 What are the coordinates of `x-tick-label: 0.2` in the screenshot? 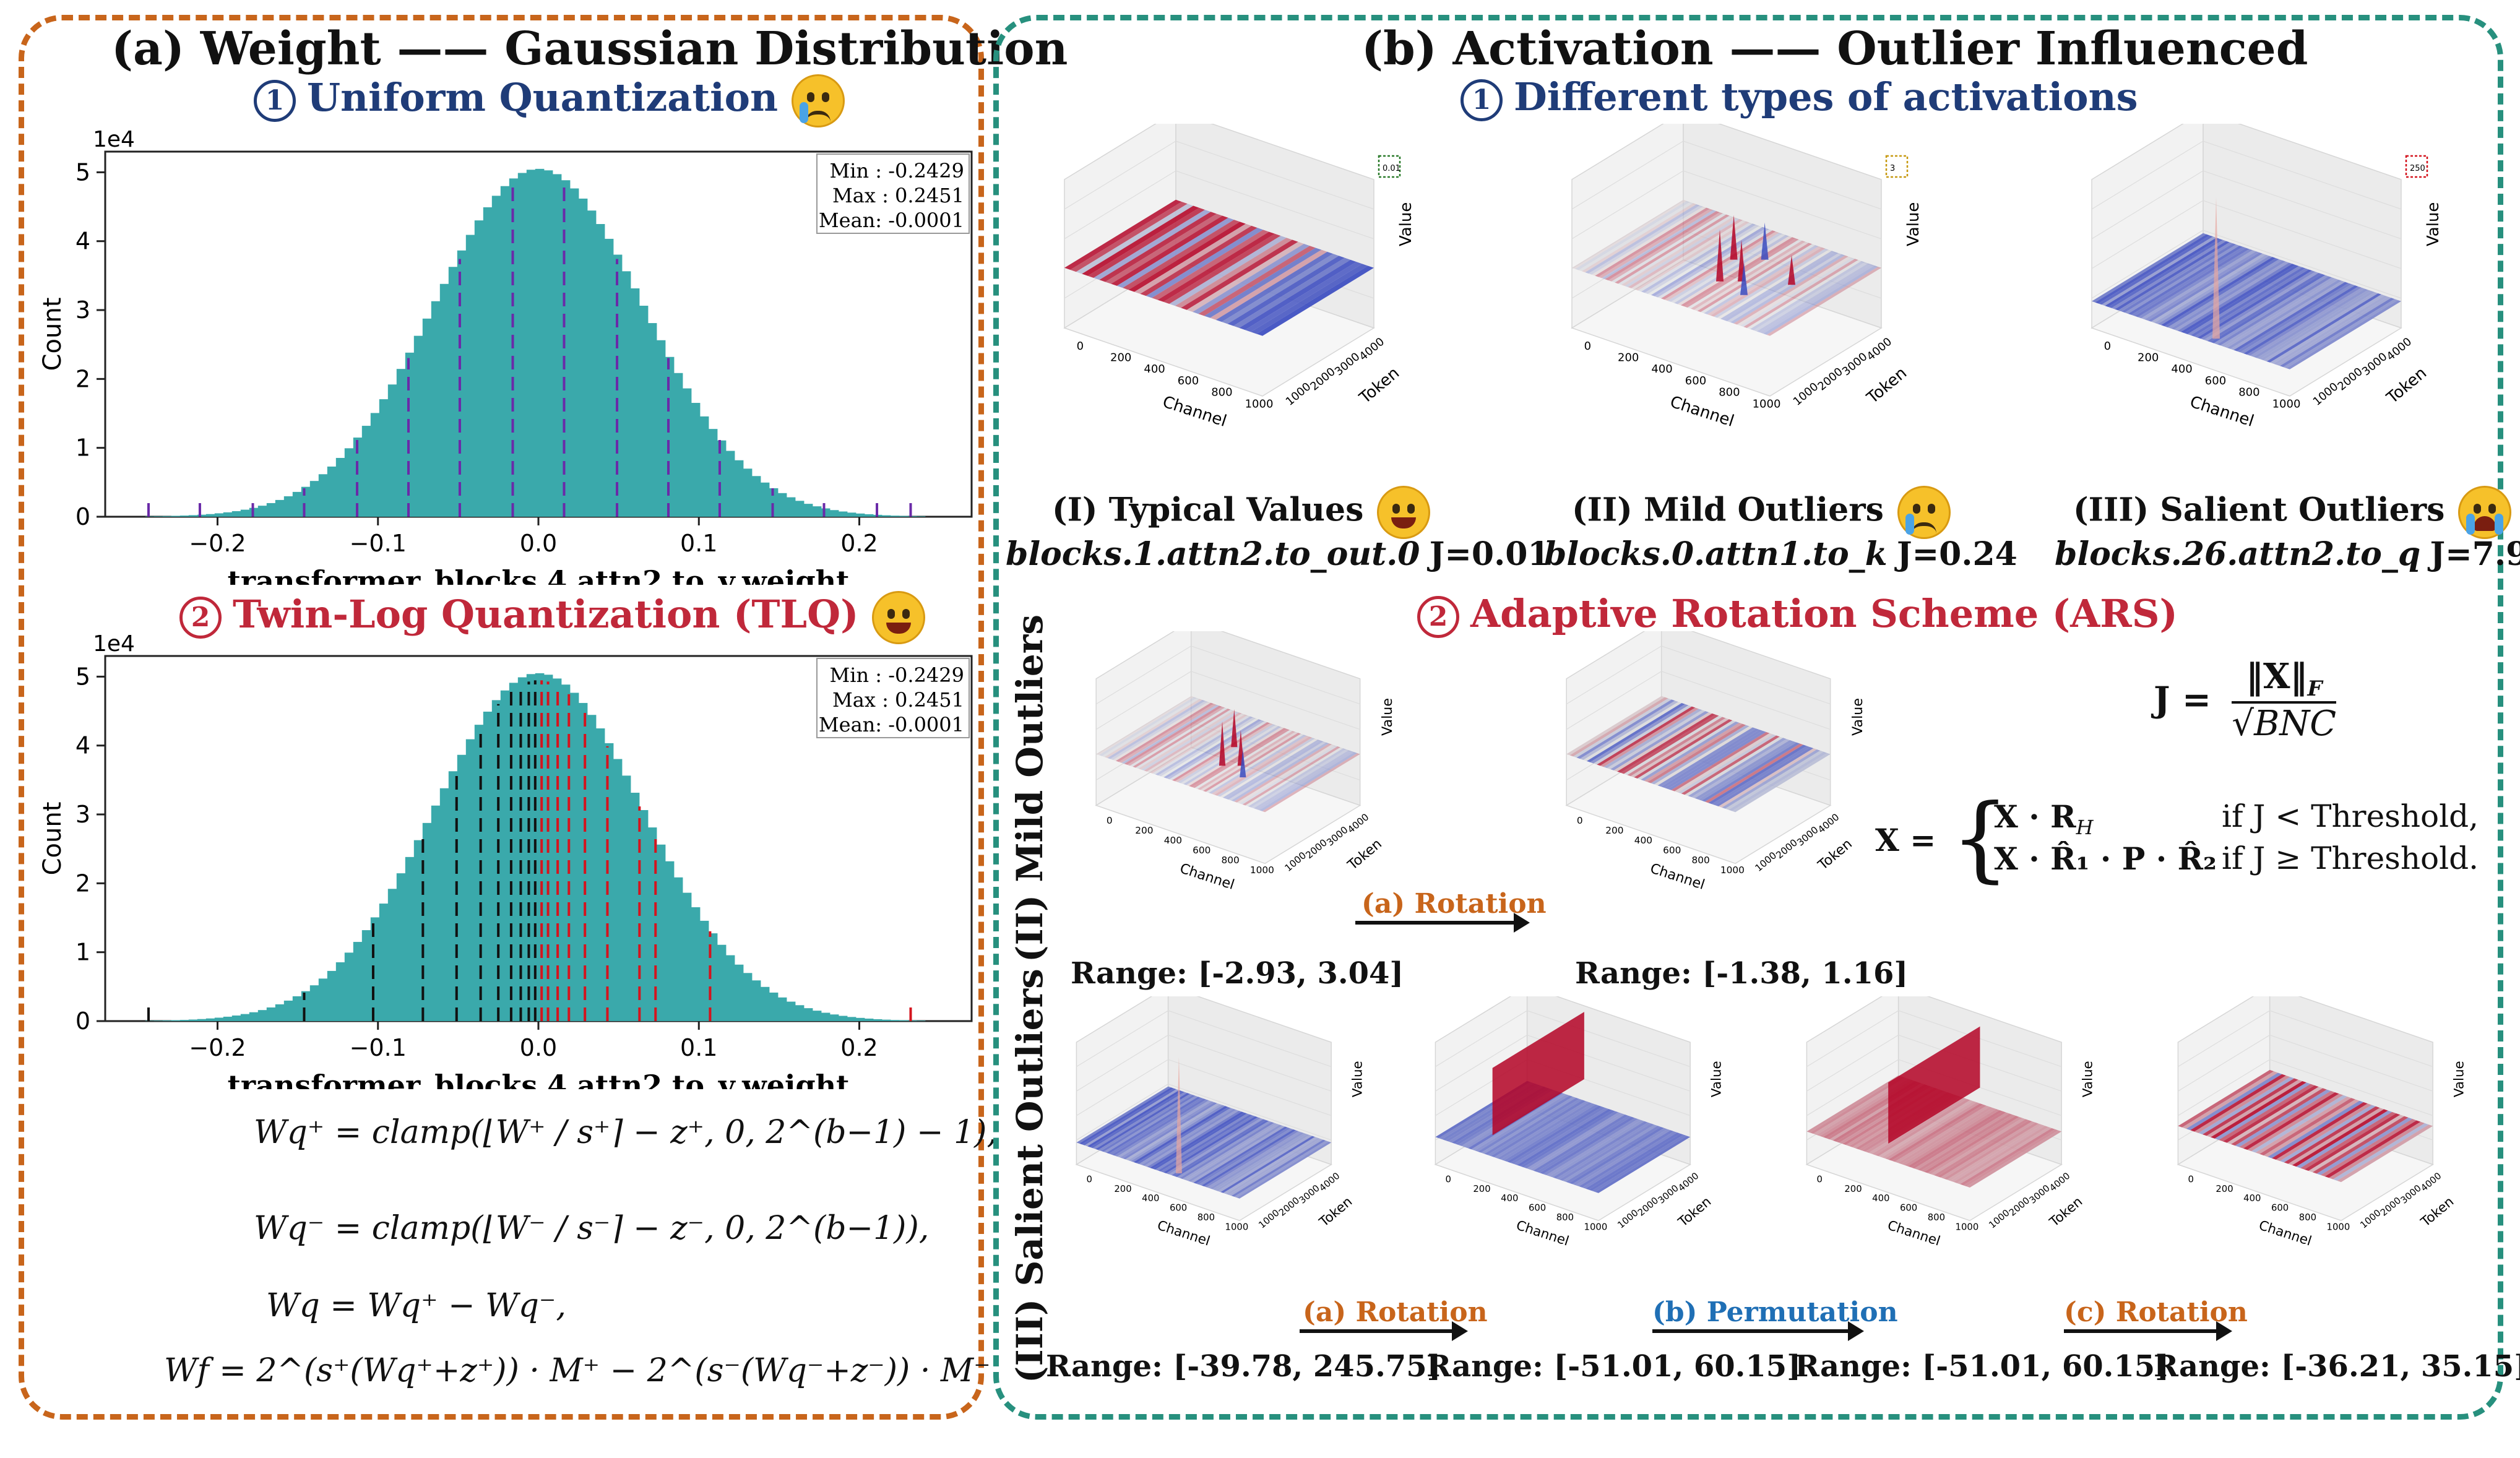 It's located at (859, 1047).